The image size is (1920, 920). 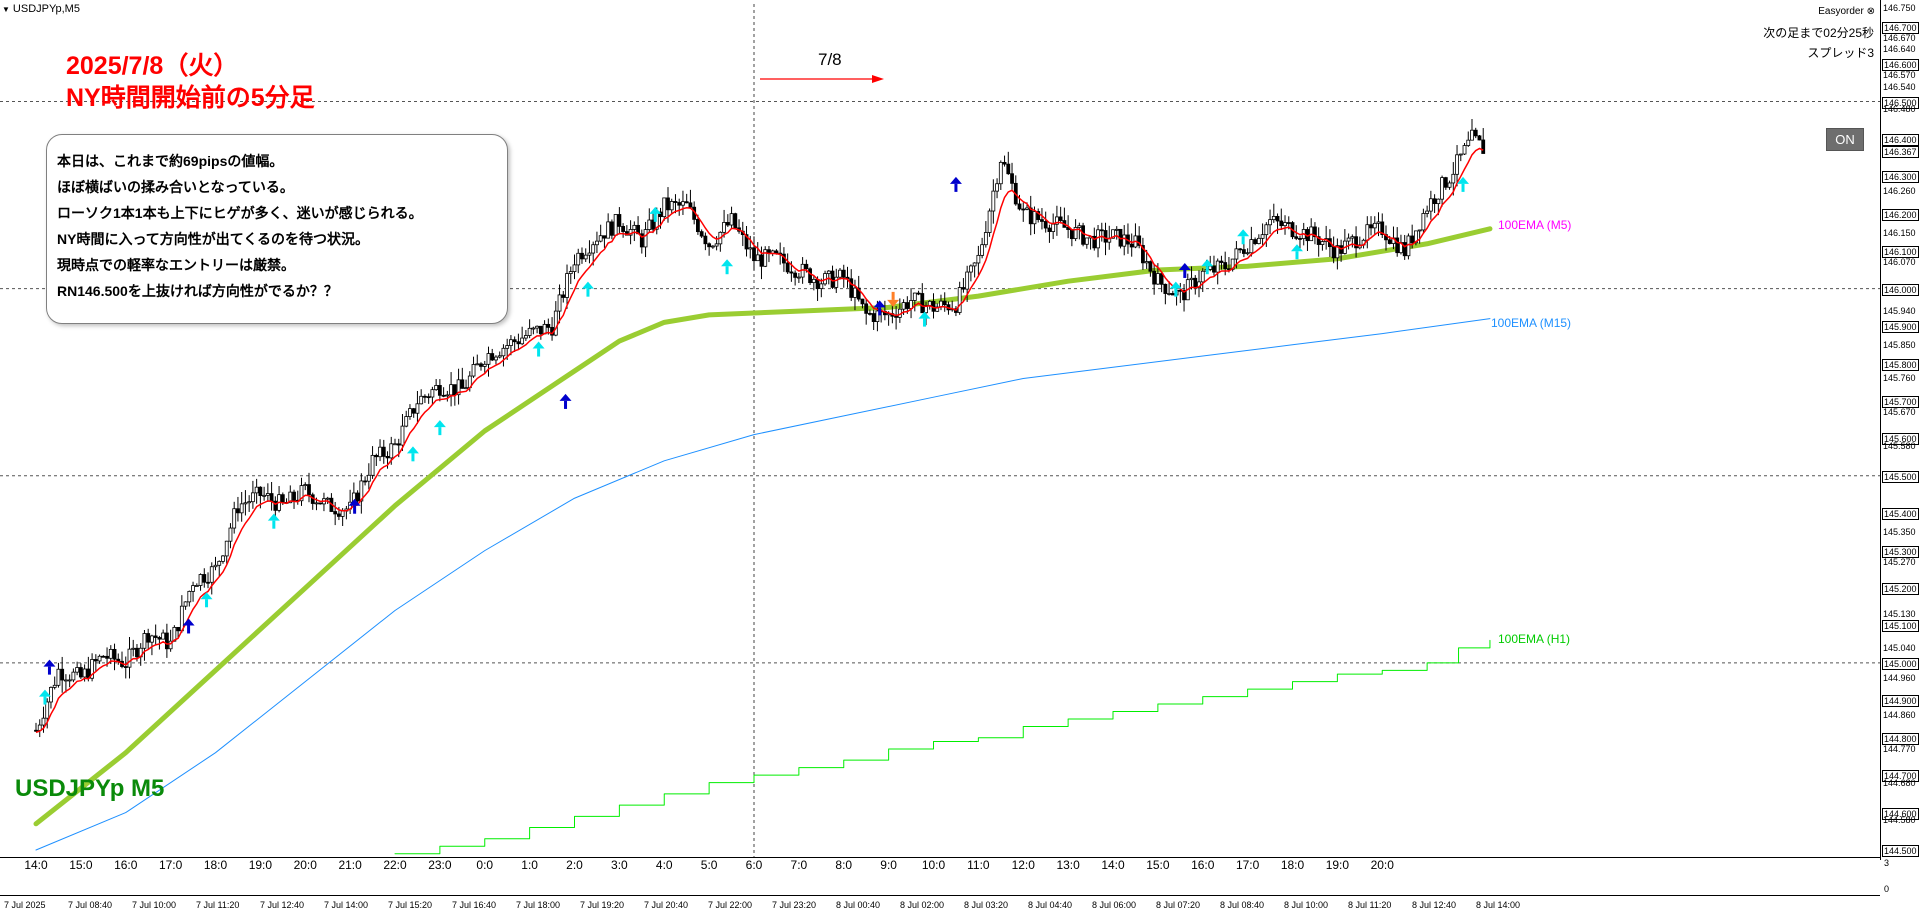 What do you see at coordinates (282, 905) in the screenshot?
I see `time-axis-label: 7 Jul 12:40` at bounding box center [282, 905].